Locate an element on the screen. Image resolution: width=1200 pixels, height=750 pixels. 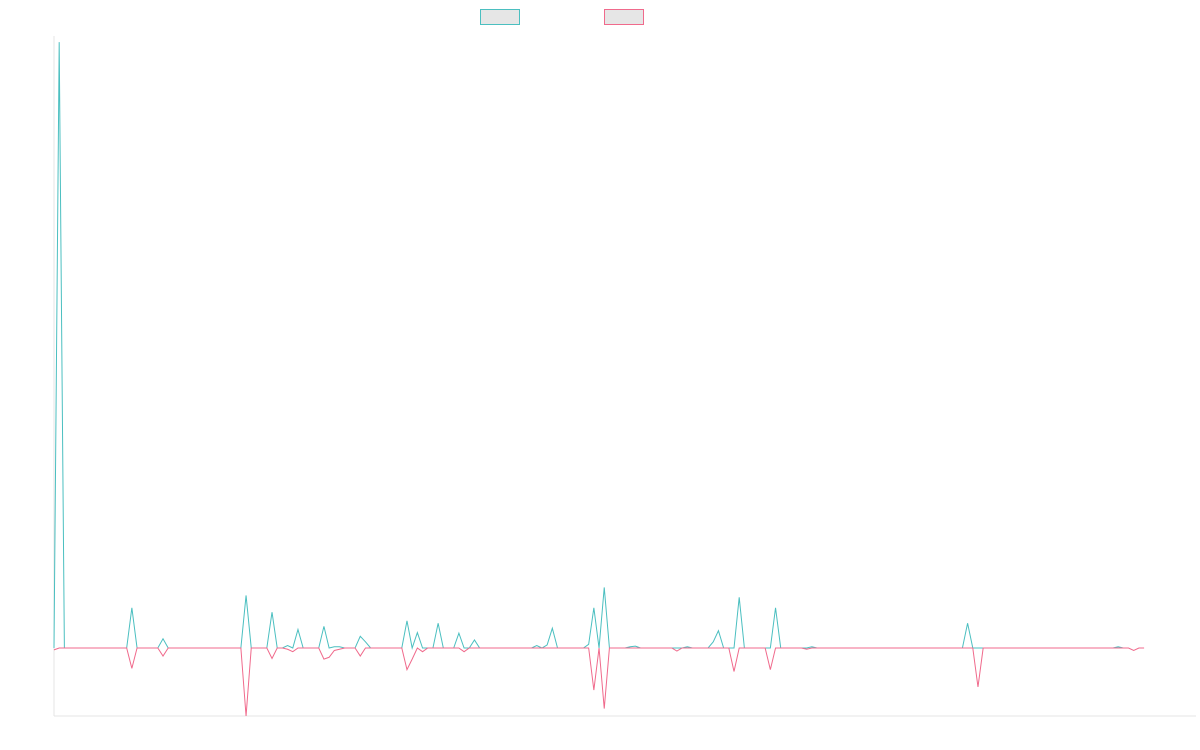
legend-swatch-series-b is located at coordinates (624, 17).